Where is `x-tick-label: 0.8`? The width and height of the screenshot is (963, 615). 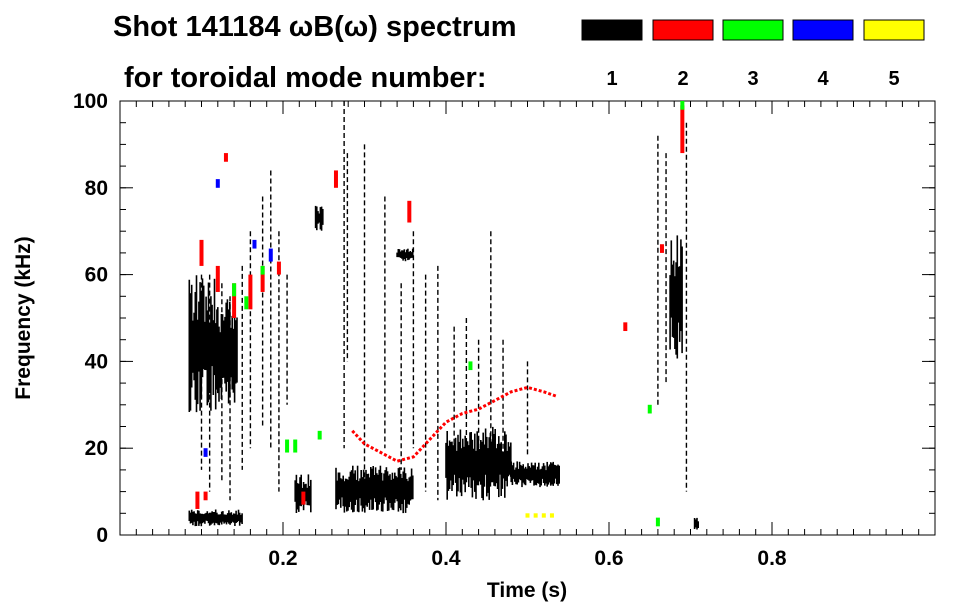
x-tick-label: 0.8 is located at coordinates (772, 558).